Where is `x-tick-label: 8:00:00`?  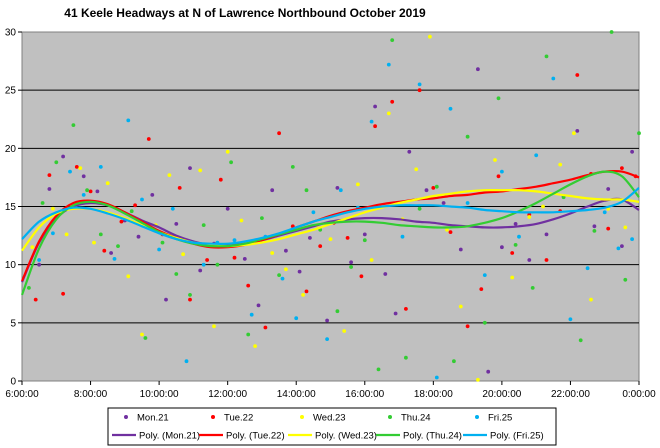 x-tick-label: 8:00:00 is located at coordinates (91, 394).